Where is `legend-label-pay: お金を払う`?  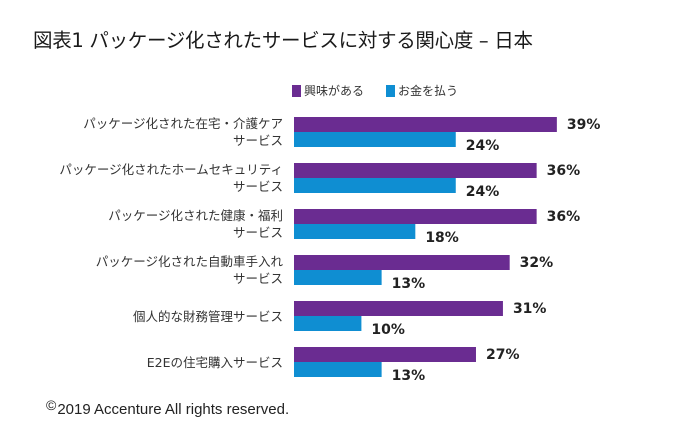
legend-label-pay: お金を払う is located at coordinates (428, 91).